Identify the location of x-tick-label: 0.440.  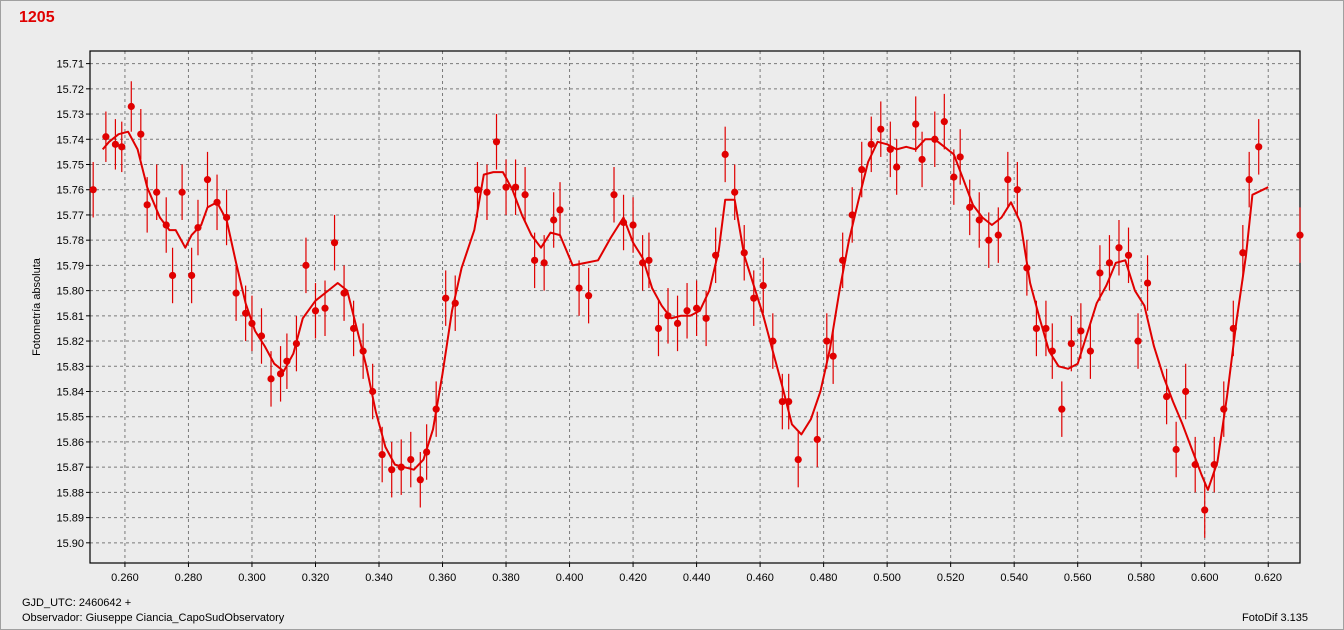
(697, 578).